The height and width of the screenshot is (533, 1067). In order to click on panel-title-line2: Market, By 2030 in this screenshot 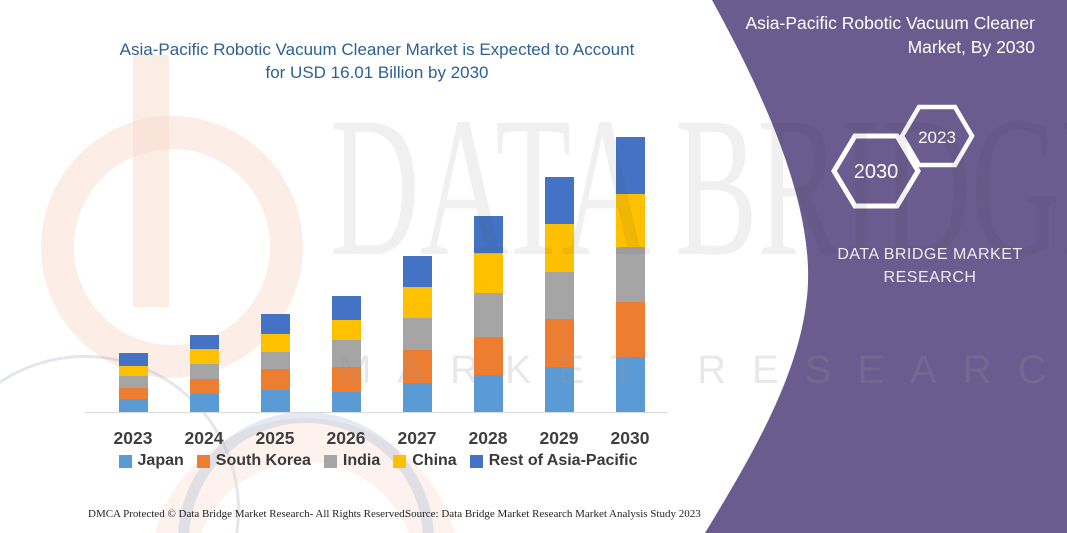, I will do `click(971, 47)`.